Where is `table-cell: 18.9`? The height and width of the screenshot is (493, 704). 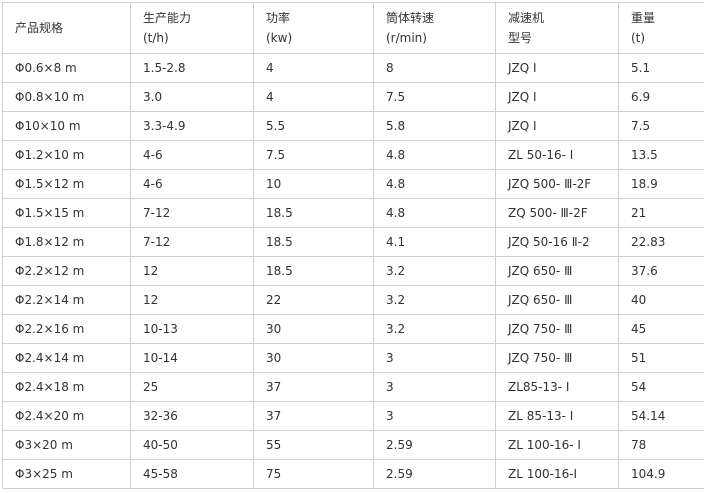 table-cell: 18.9 is located at coordinates (661, 184).